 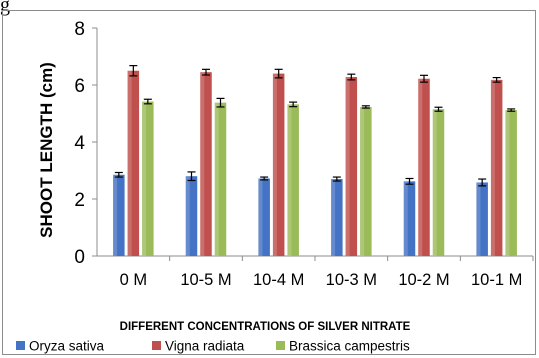 I want to click on y-tick-label: 8, so click(x=79, y=29).